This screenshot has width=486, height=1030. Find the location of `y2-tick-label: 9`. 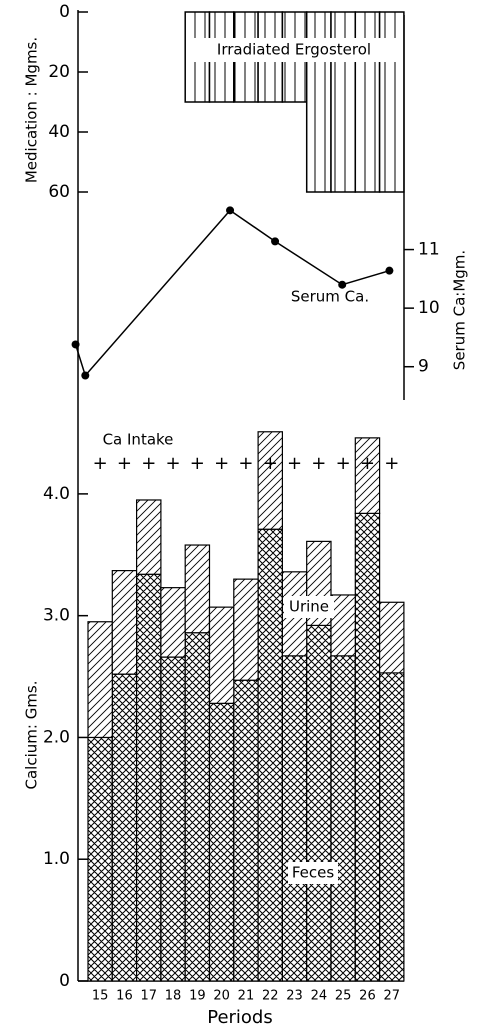

y2-tick-label: 9 is located at coordinates (423, 367).